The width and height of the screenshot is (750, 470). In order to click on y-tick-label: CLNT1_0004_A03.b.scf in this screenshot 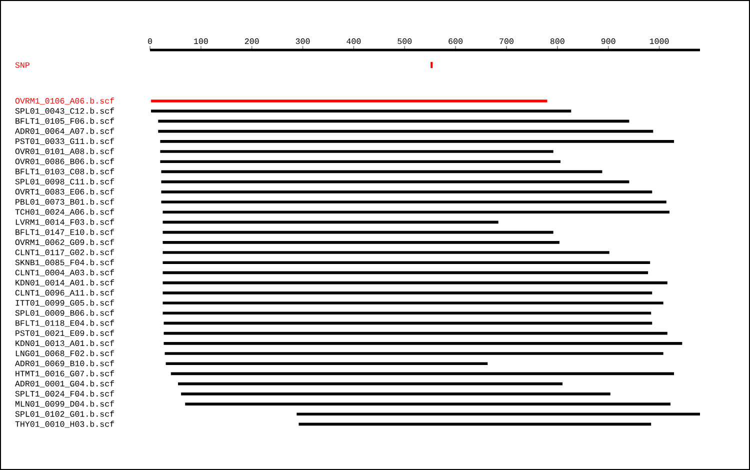, I will do `click(64, 272)`.